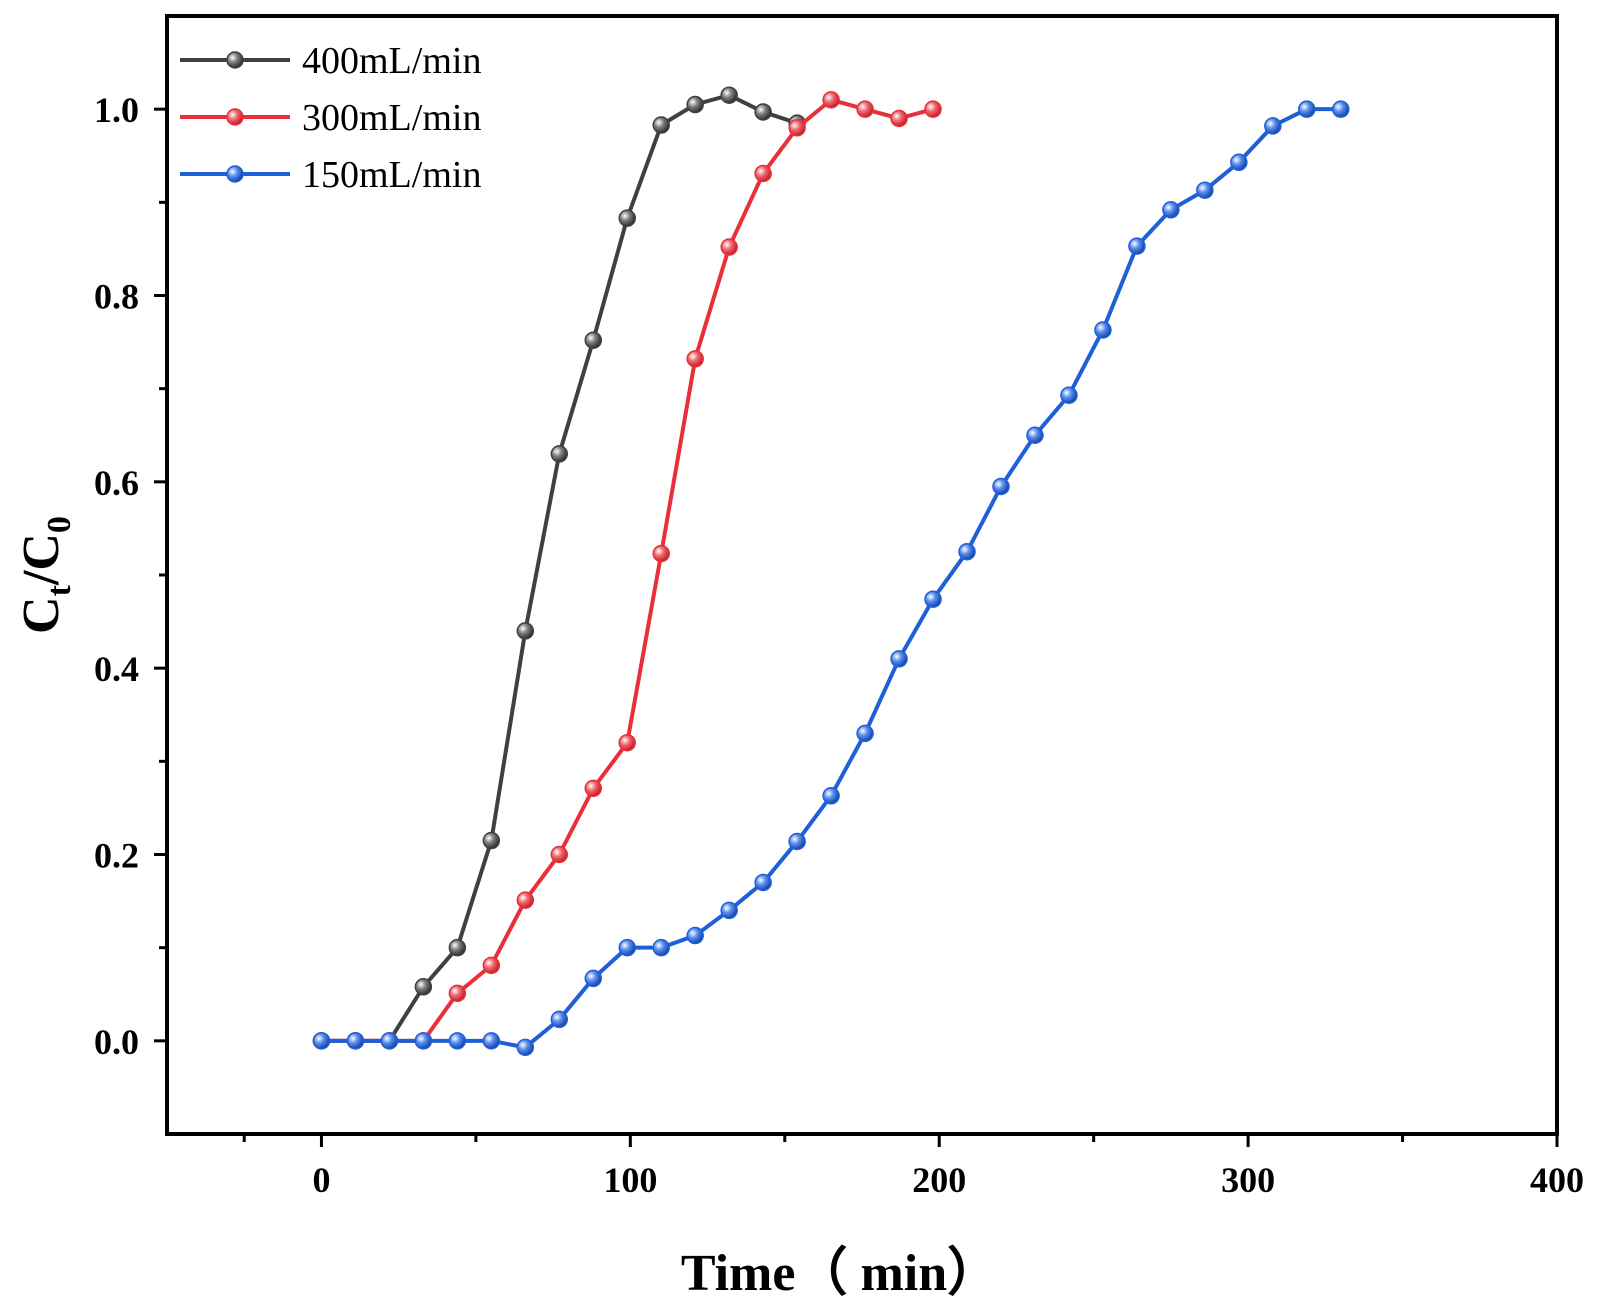 The height and width of the screenshot is (1300, 1597). What do you see at coordinates (321, 1180) in the screenshot?
I see `x-tick-label: 0` at bounding box center [321, 1180].